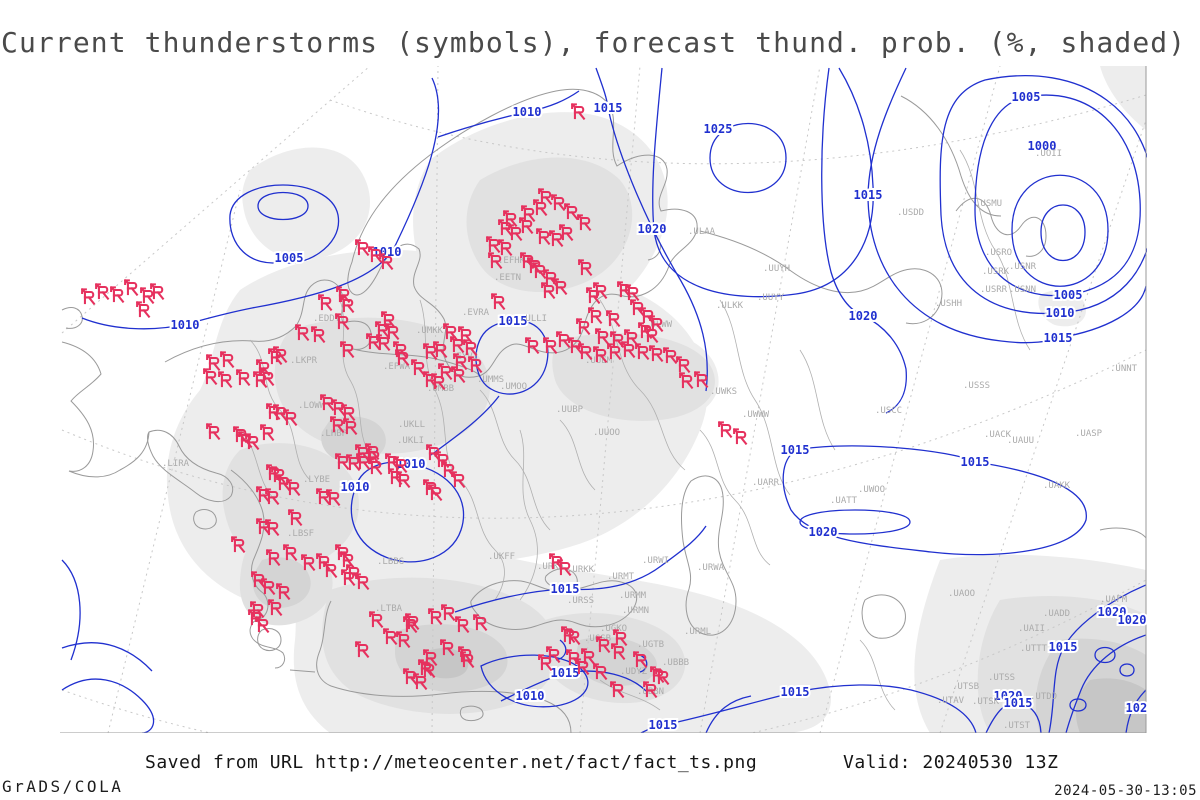 The image size is (1200, 800). Describe the element at coordinates (430, 331) in the screenshot. I see `station-label: .UMKK` at that location.